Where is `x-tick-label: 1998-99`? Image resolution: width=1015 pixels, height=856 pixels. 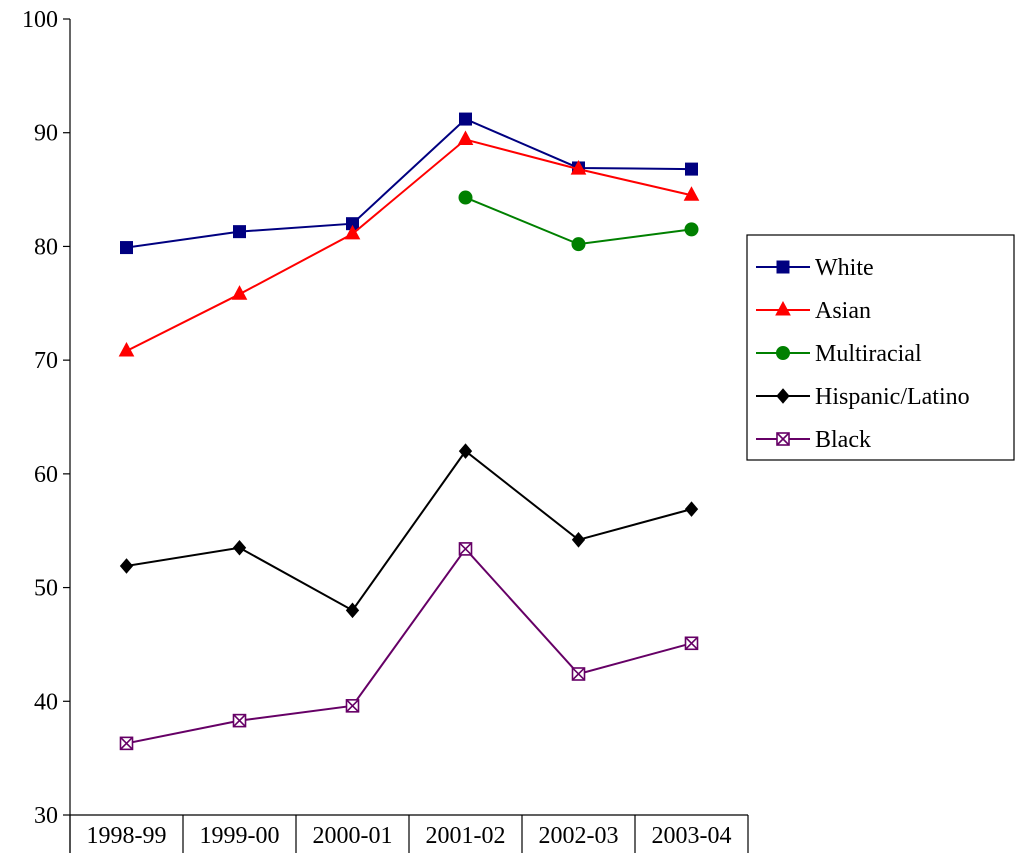
x-tick-label: 1998-99 is located at coordinates (127, 836).